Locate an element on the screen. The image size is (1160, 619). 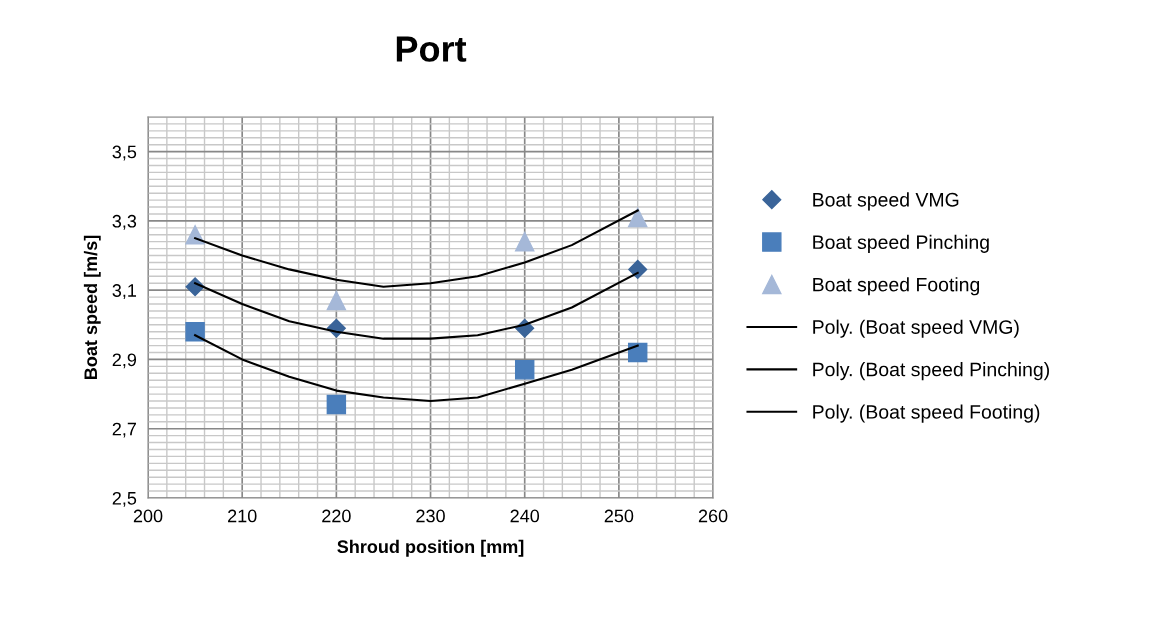
x-tick-label: 200 is located at coordinates (148, 516).